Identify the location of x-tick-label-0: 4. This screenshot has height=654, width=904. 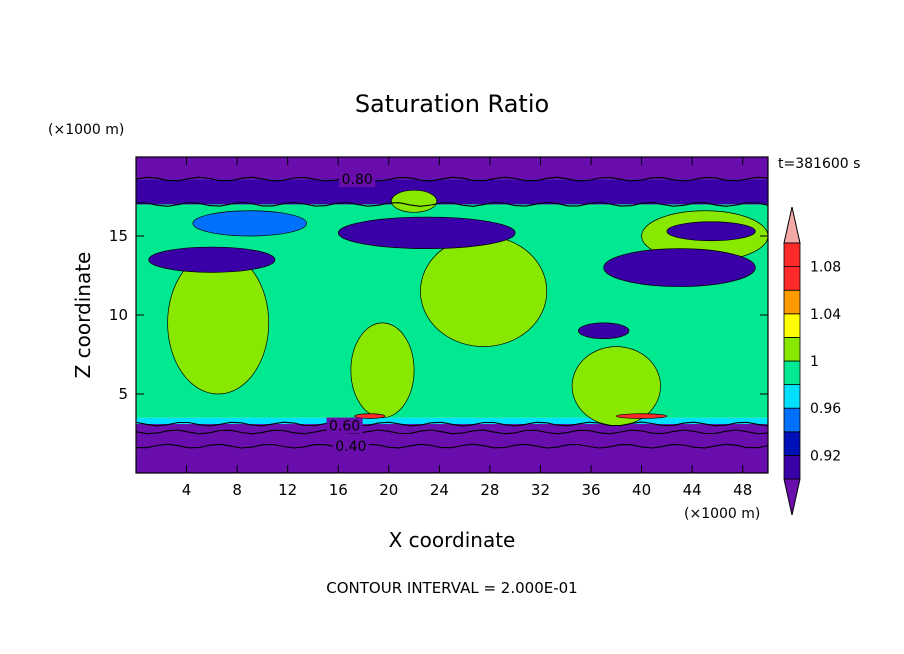
(187, 490).